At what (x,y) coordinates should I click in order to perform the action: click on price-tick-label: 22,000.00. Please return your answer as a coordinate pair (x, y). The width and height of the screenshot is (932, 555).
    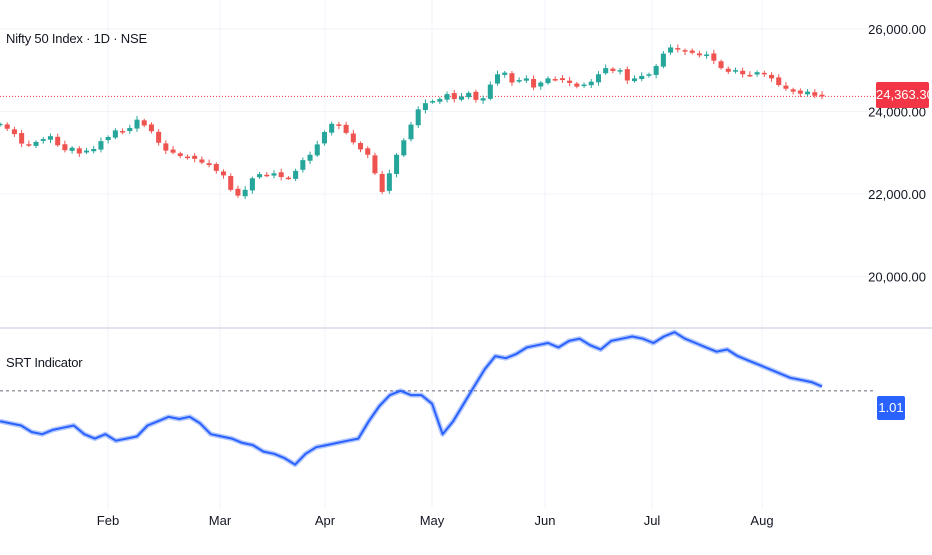
    Looking at the image, I should click on (897, 194).